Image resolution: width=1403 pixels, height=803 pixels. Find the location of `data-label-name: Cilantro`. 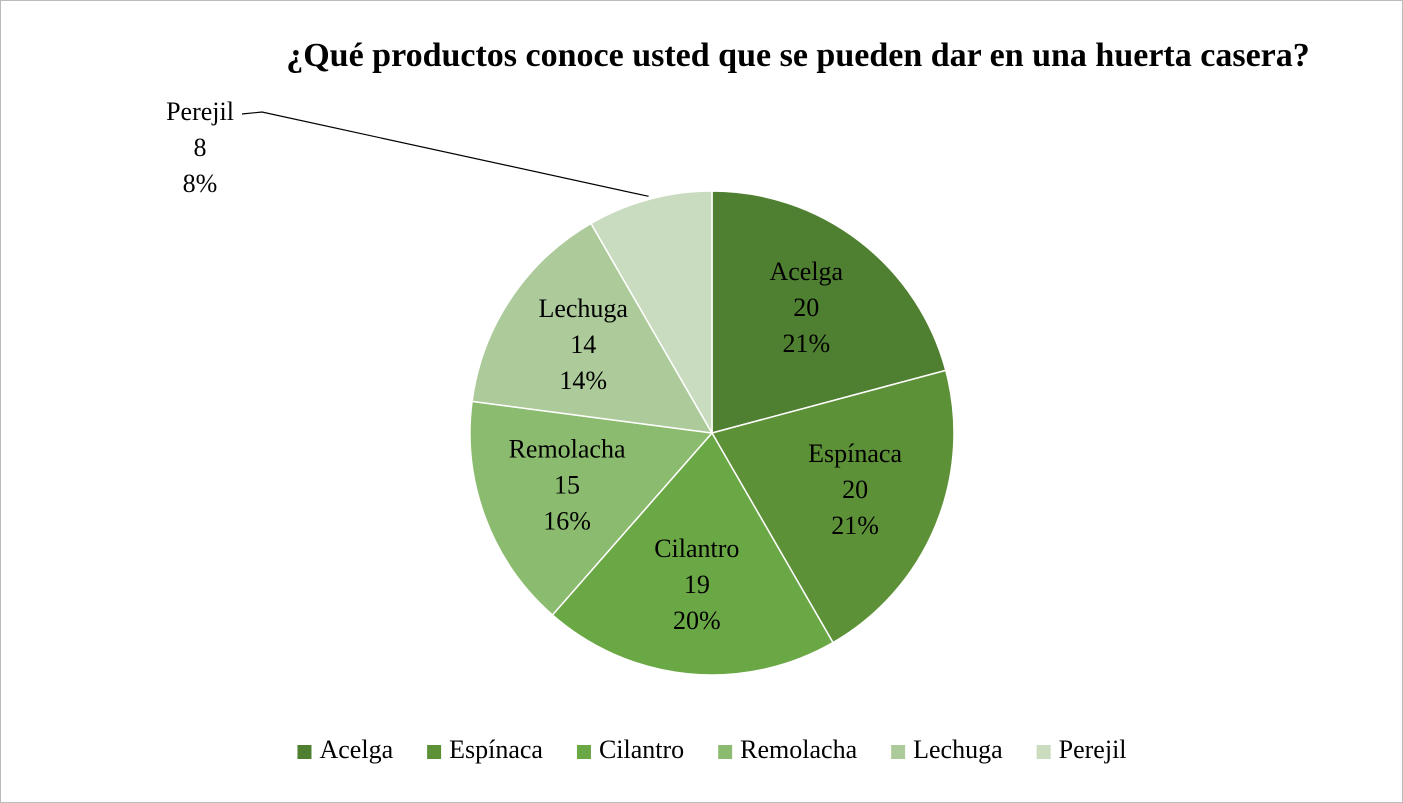

data-label-name: Cilantro is located at coordinates (696, 548).